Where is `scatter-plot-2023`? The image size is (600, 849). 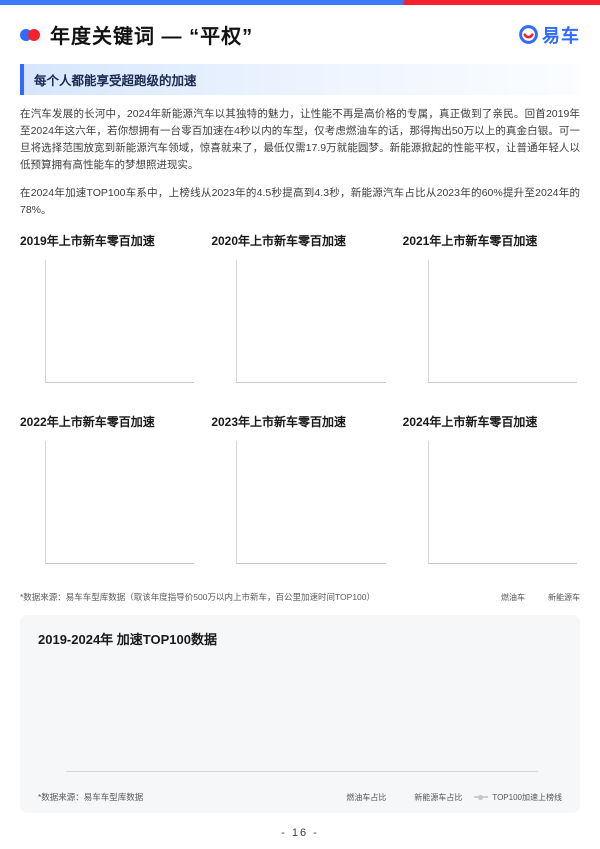 scatter-plot-2023 is located at coordinates (311, 502).